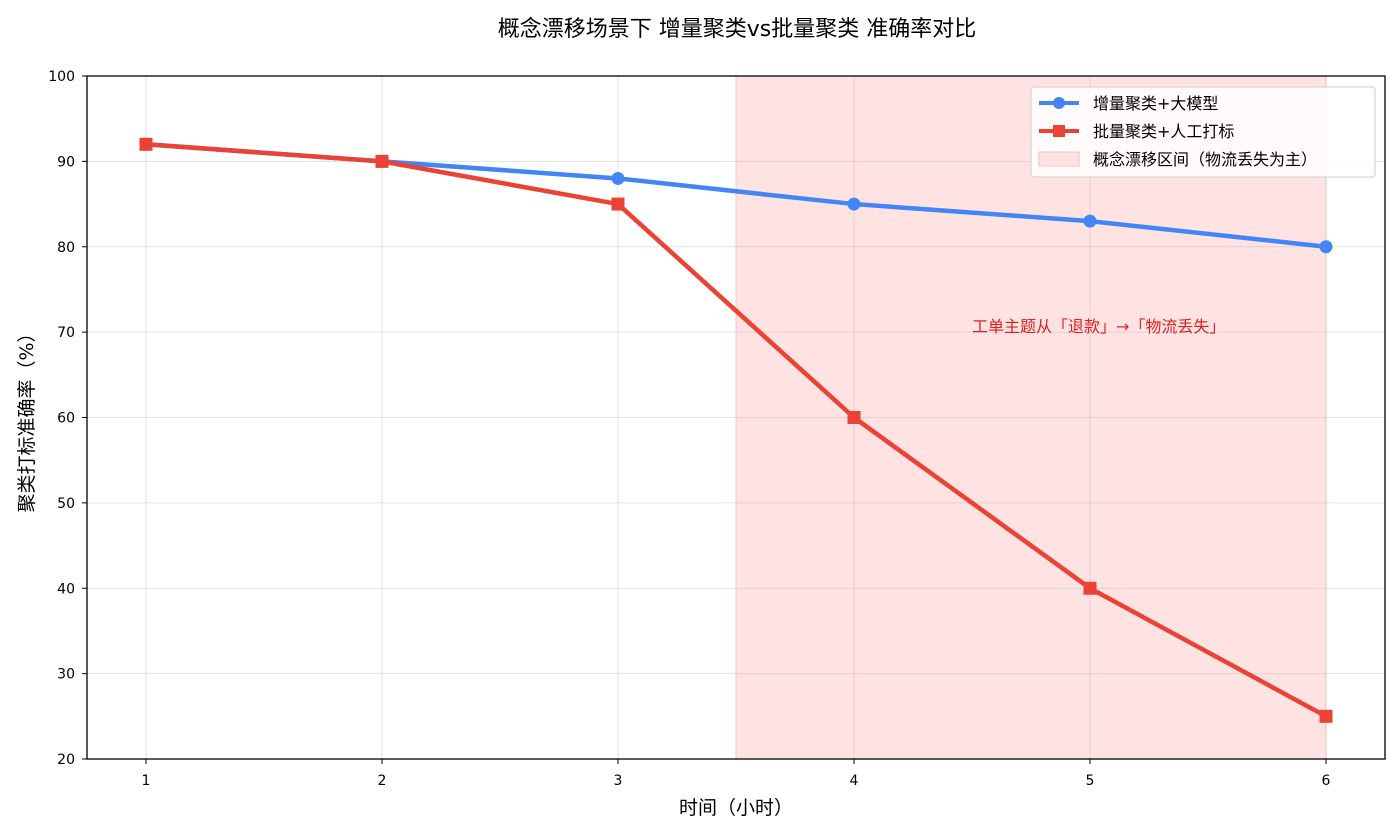 This screenshot has height=833, width=1400. I want to click on y-tick-label: 40, so click(66, 589).